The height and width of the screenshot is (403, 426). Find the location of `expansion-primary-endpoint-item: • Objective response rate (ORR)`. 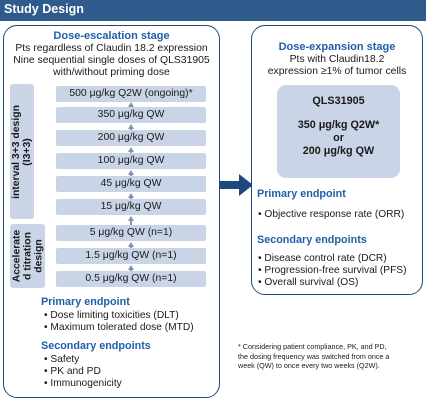

expansion-primary-endpoint-item: • Objective response rate (ORR) is located at coordinates (331, 214).